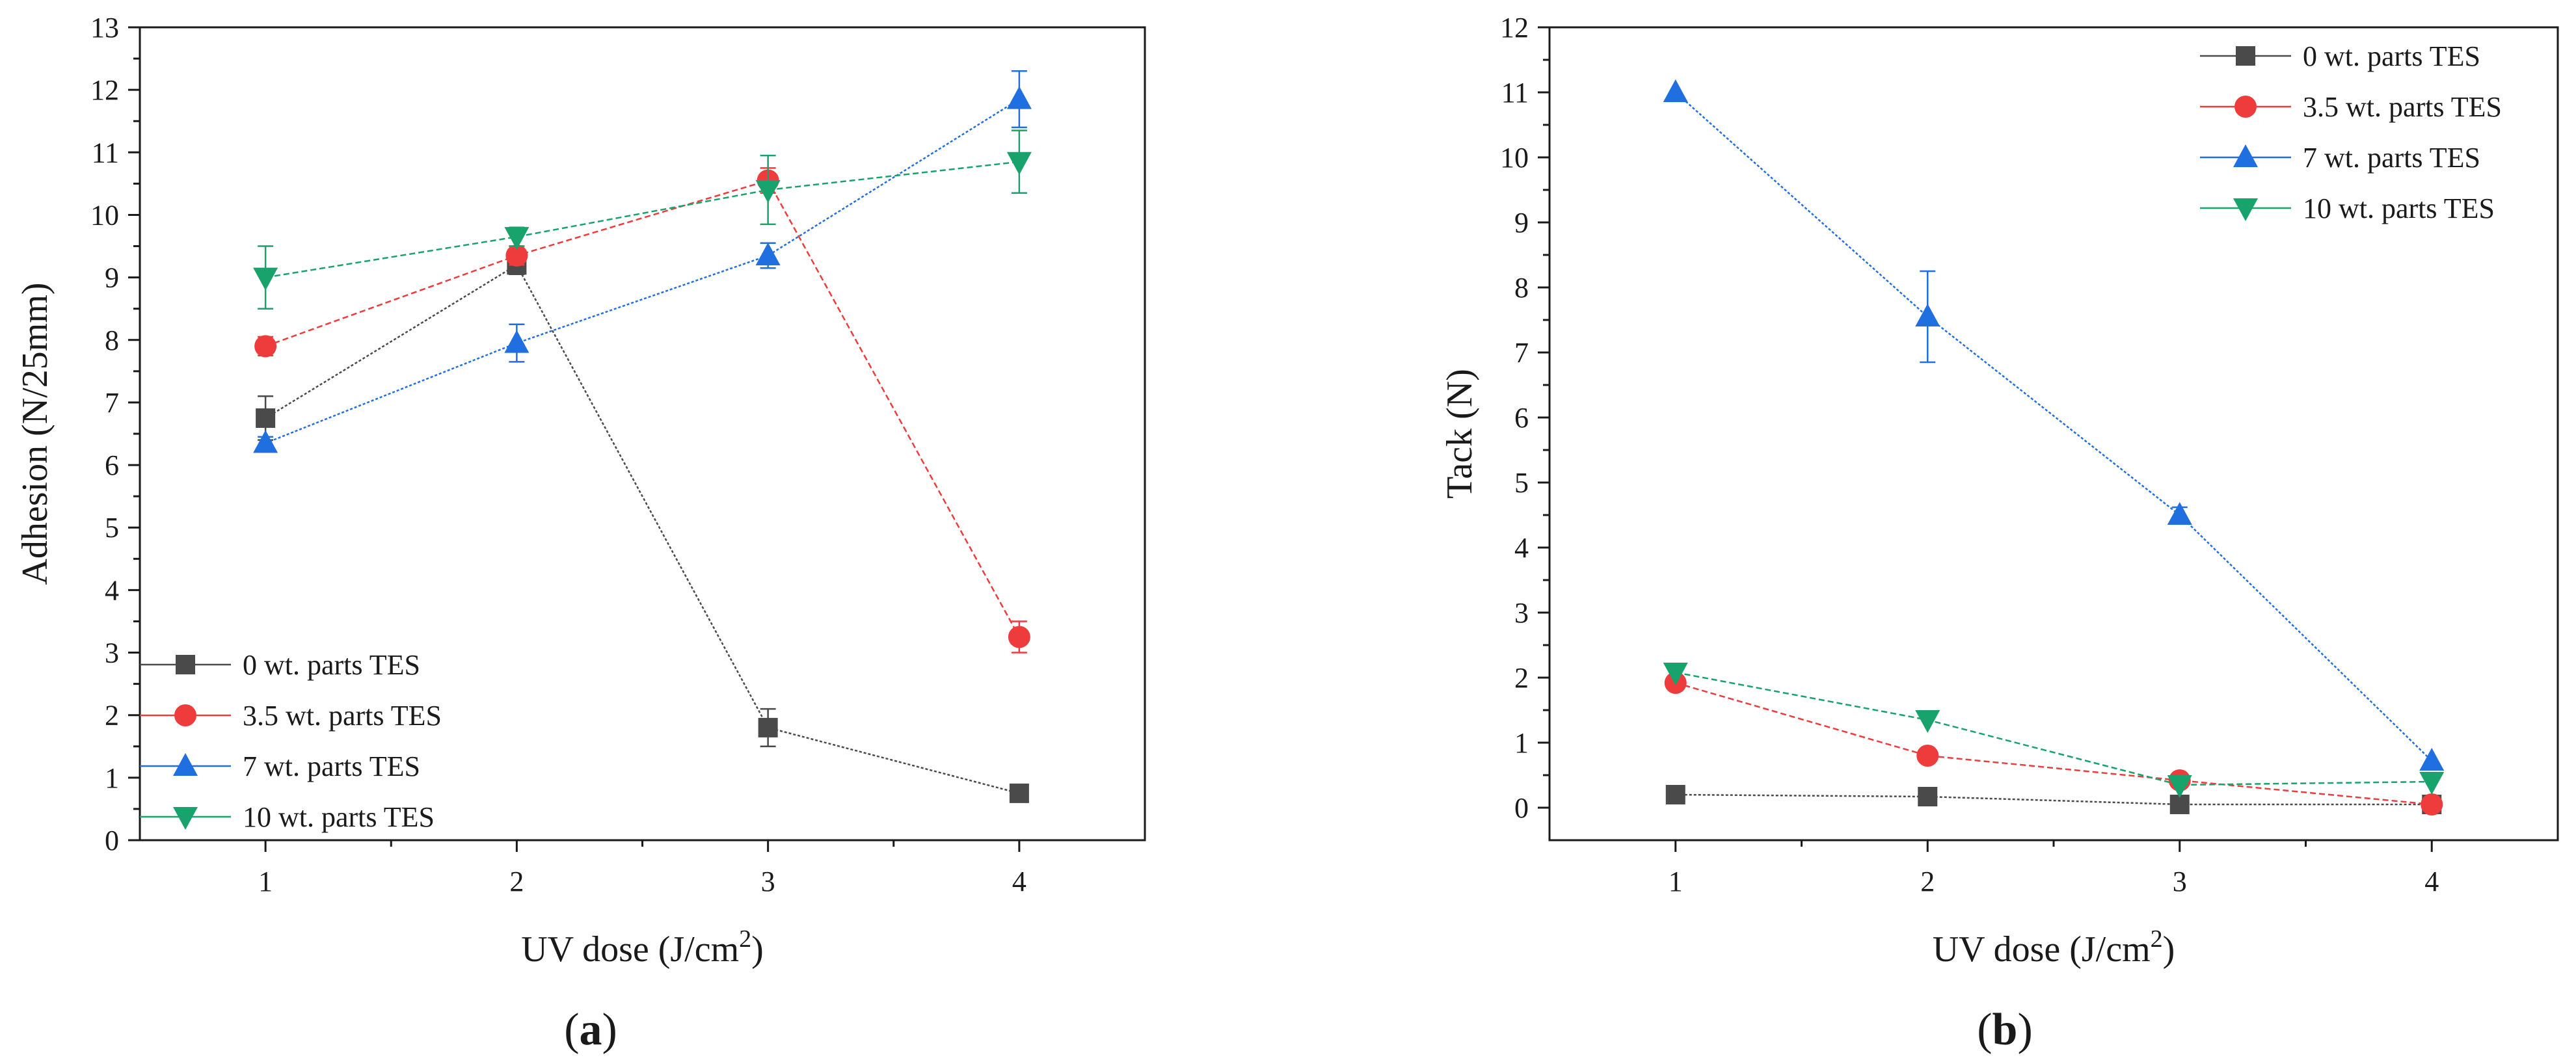  Describe the element at coordinates (768, 882) in the screenshot. I see `x-tick-label-a: 3` at that location.